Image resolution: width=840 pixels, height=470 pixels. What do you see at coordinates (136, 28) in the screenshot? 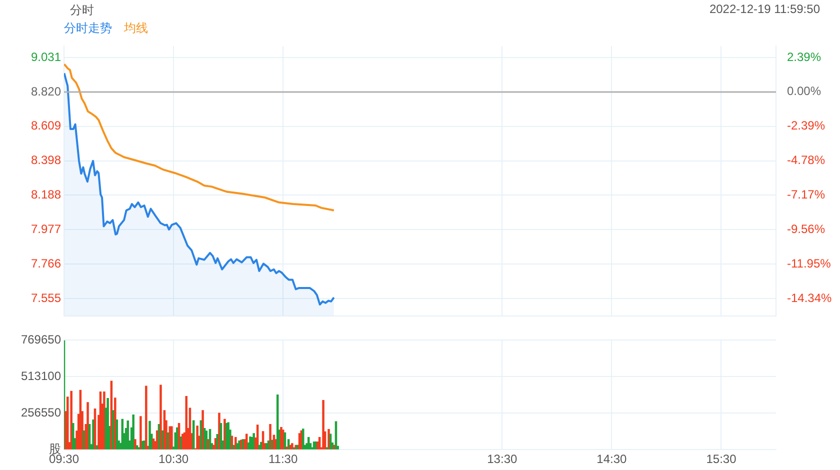
I see `text: 均线` at bounding box center [136, 28].